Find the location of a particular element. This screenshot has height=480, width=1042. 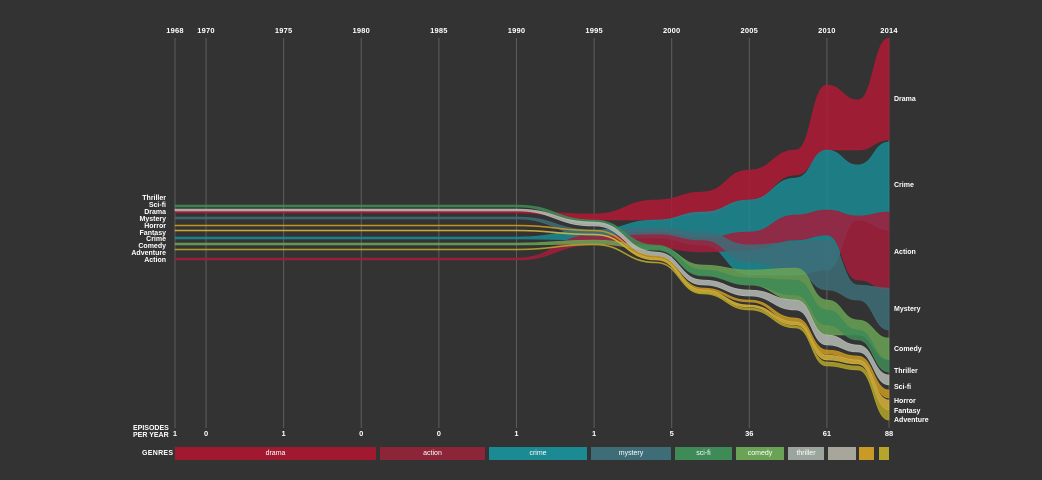

year-label: 1975 is located at coordinates (283, 30).